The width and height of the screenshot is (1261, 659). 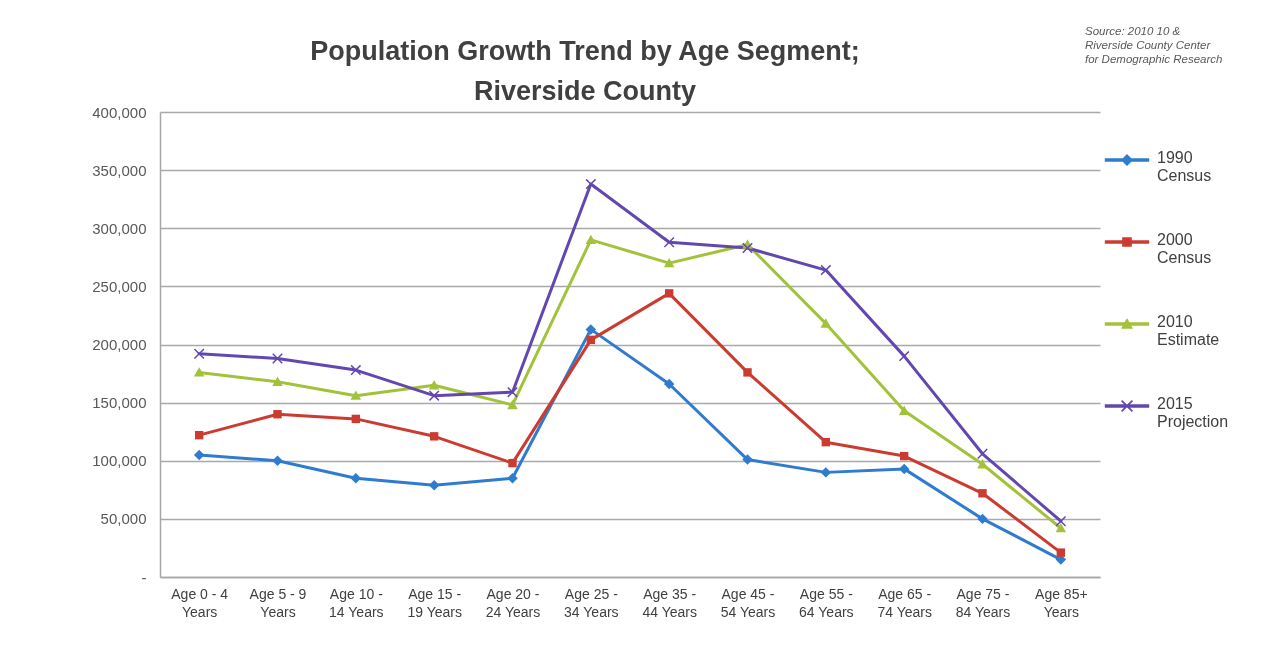 What do you see at coordinates (119, 461) in the screenshot?
I see `y-tick-label: 100,000` at bounding box center [119, 461].